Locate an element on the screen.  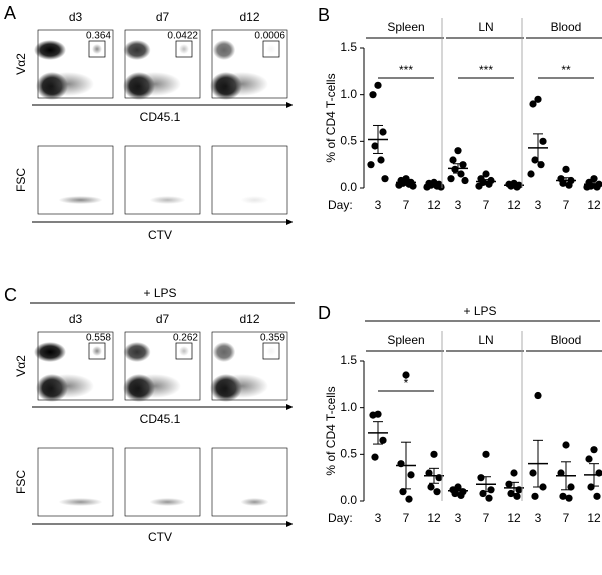
y-tick-label: 1.5 is located at coordinates (348, 360).